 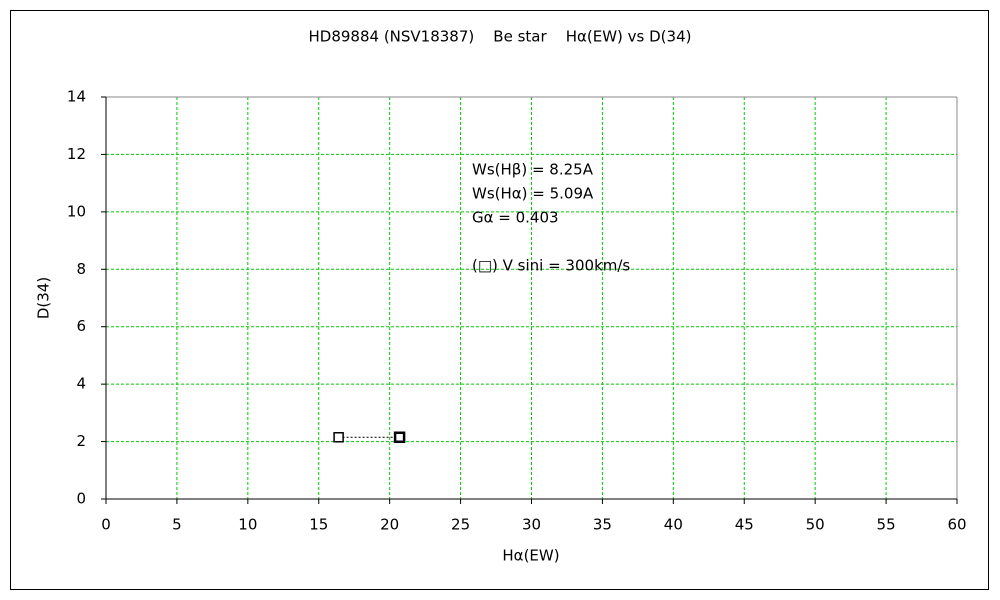 What do you see at coordinates (81, 499) in the screenshot?
I see `y-tick-label: 0` at bounding box center [81, 499].